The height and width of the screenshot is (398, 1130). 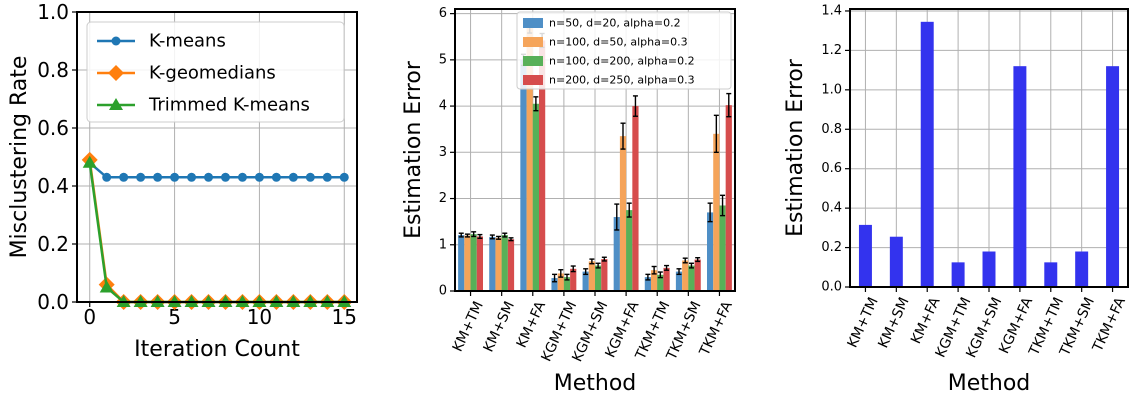 I want to click on y-tick-label: 4, so click(x=443, y=106).